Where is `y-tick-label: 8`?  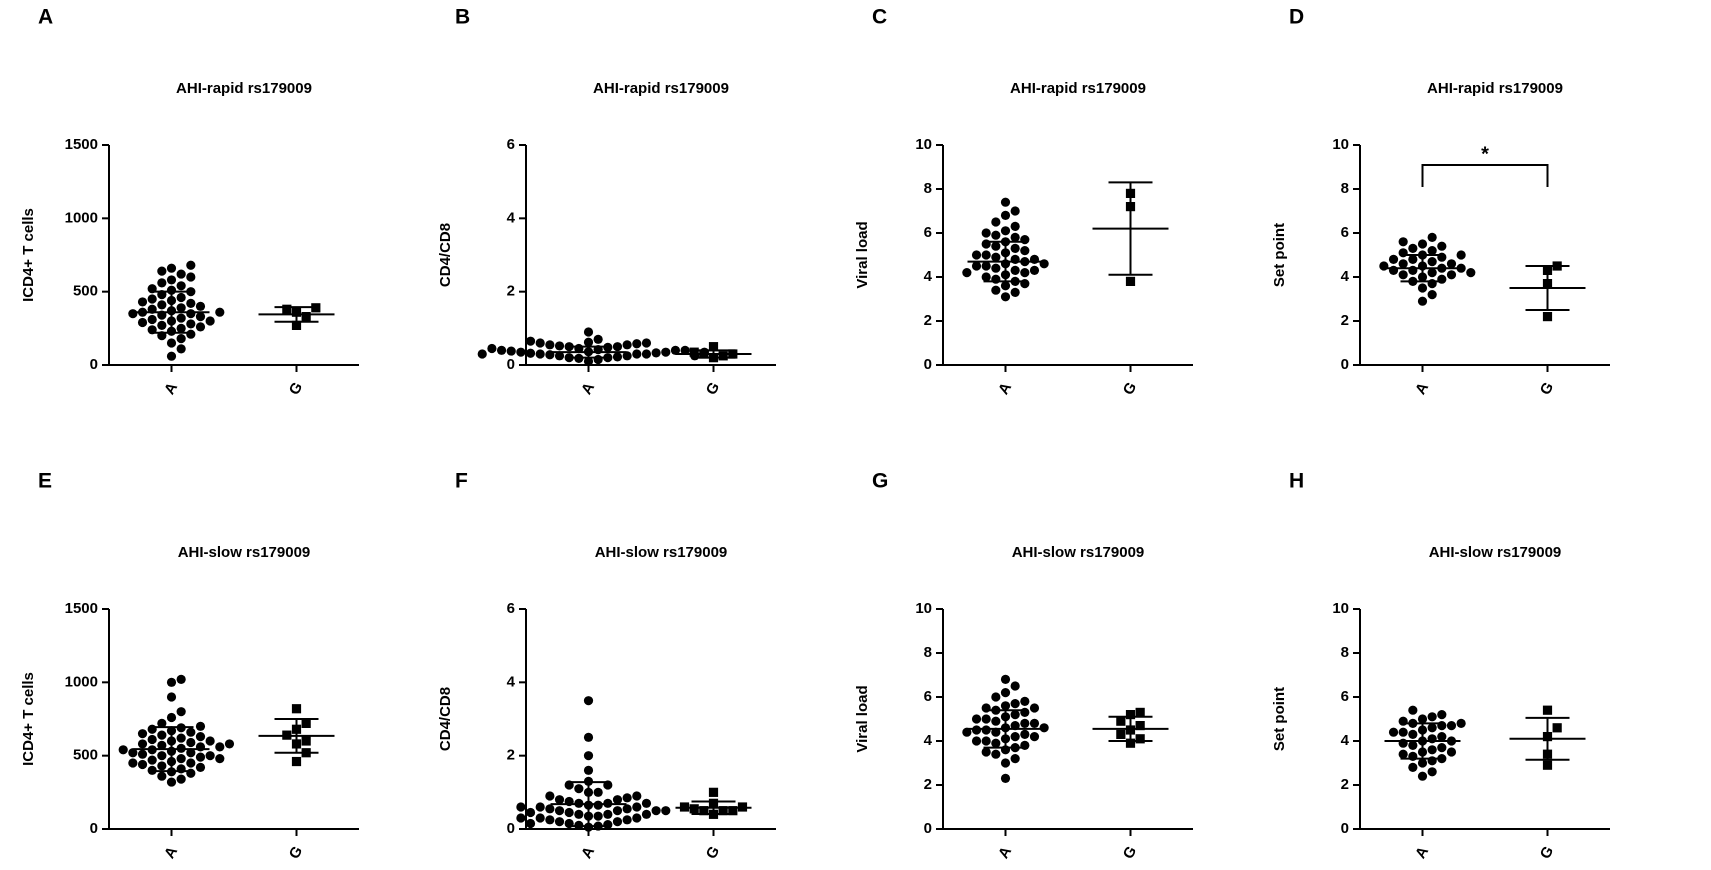
y-tick-label: 8 is located at coordinates (928, 652).